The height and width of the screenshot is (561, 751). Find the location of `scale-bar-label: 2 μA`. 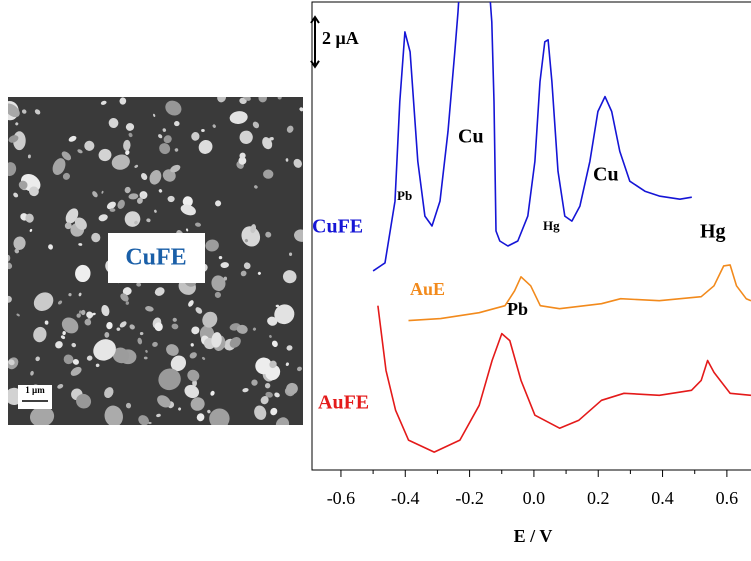

scale-bar-label: 2 μA is located at coordinates (340, 38).